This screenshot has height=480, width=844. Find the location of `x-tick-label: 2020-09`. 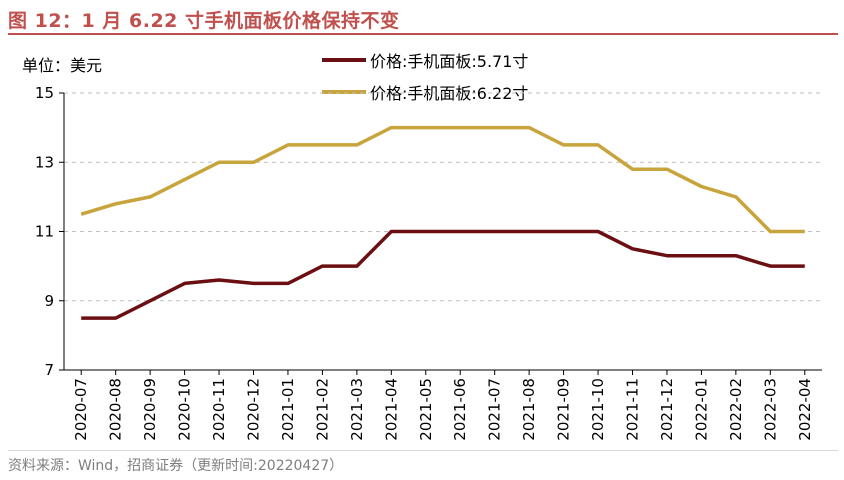

x-tick-label: 2020-09 is located at coordinates (150, 409).